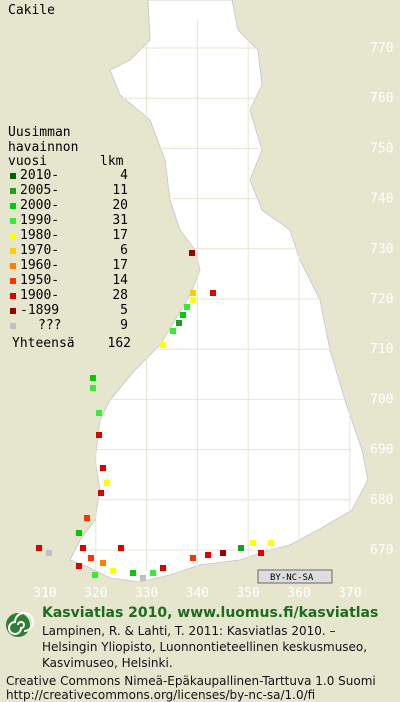  Describe the element at coordinates (292, 578) in the screenshot. I see `license-badge-text: BY-NC-SA` at that location.